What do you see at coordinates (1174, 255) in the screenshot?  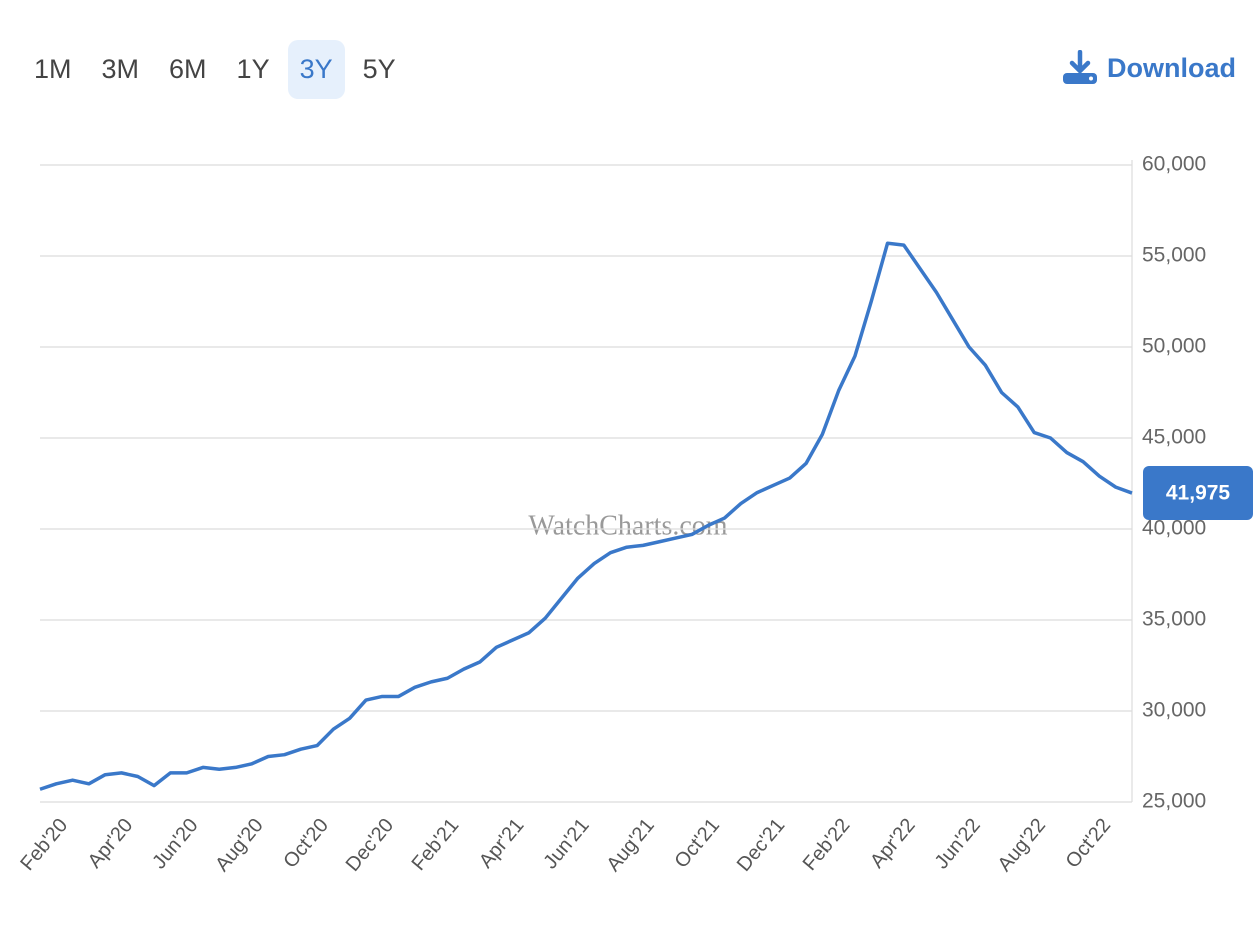 I see `y-tick-label: 55,000` at bounding box center [1174, 255].